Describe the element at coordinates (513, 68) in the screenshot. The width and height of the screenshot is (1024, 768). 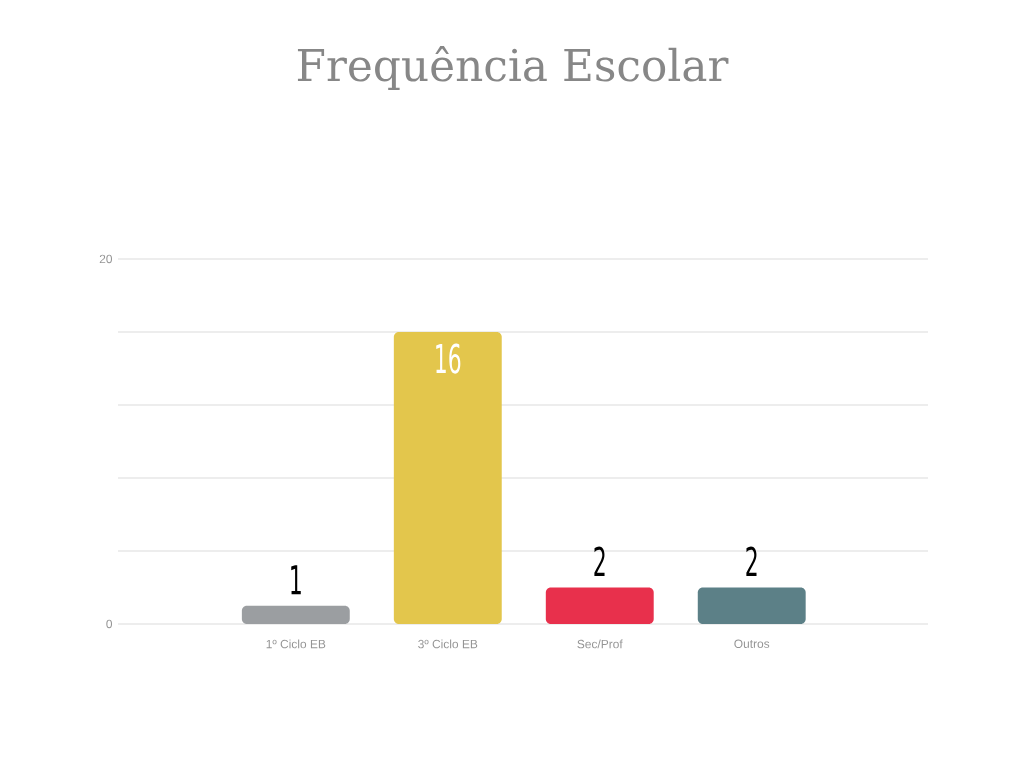
I see `chart-title: Frequência Escolar` at that location.